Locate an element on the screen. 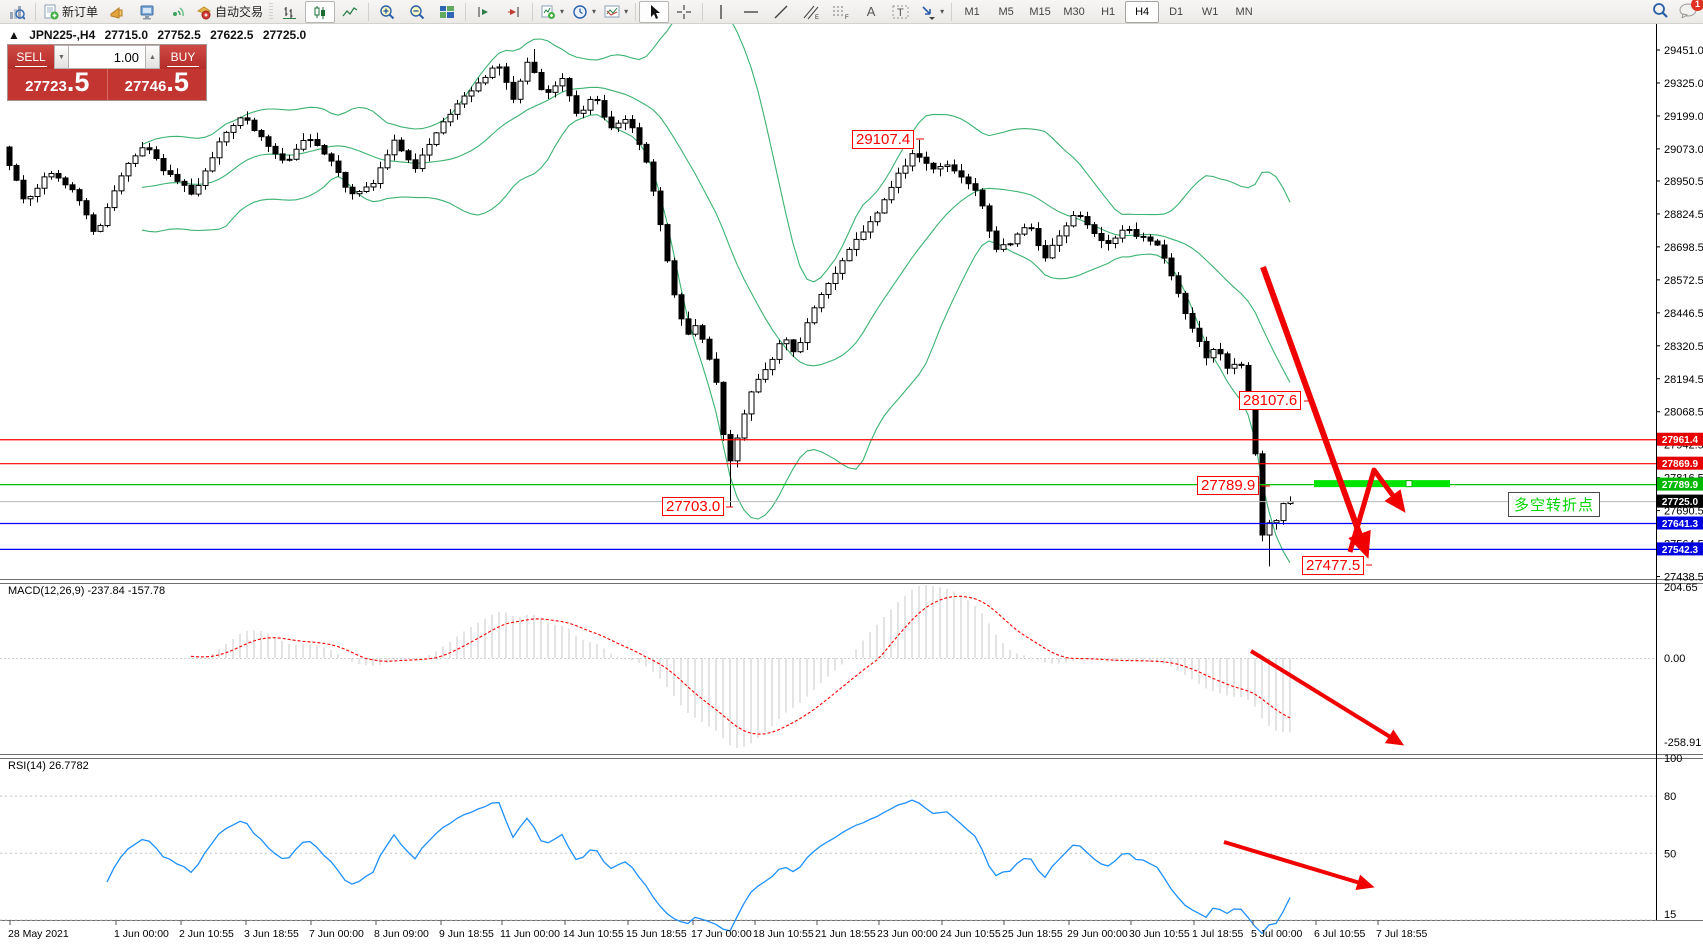 The width and height of the screenshot is (1703, 948). sell-button: SELL is located at coordinates (31, 57).